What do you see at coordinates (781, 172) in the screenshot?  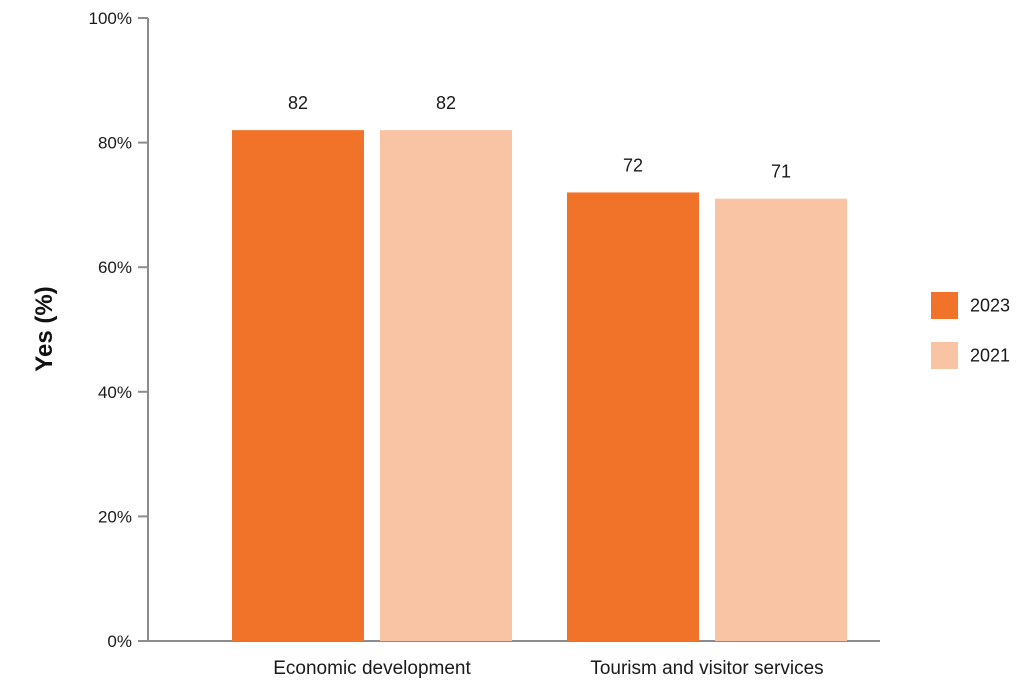 I see `data-label: 71` at bounding box center [781, 172].